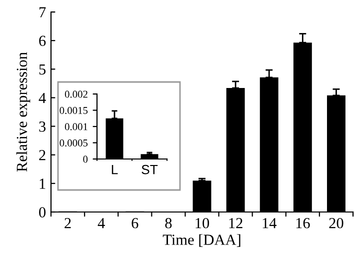 This screenshot has height=260, width=354. What do you see at coordinates (43, 183) in the screenshot?
I see `y-tick-label: 1` at bounding box center [43, 183].